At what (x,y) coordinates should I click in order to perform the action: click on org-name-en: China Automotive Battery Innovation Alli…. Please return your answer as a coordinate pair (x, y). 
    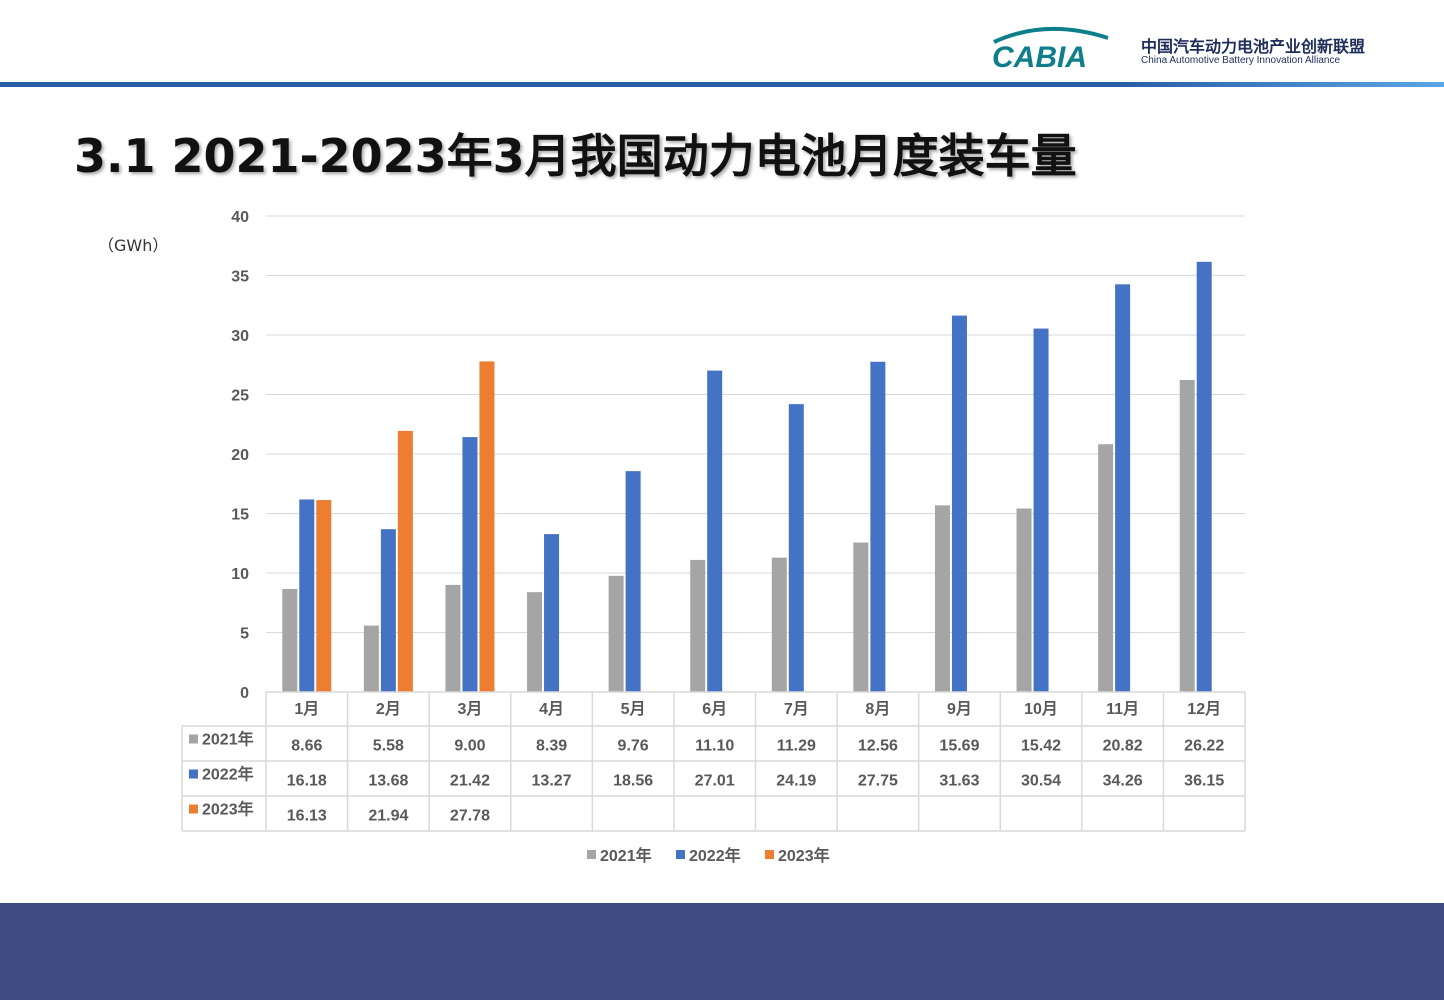
    Looking at the image, I should click on (1241, 60).